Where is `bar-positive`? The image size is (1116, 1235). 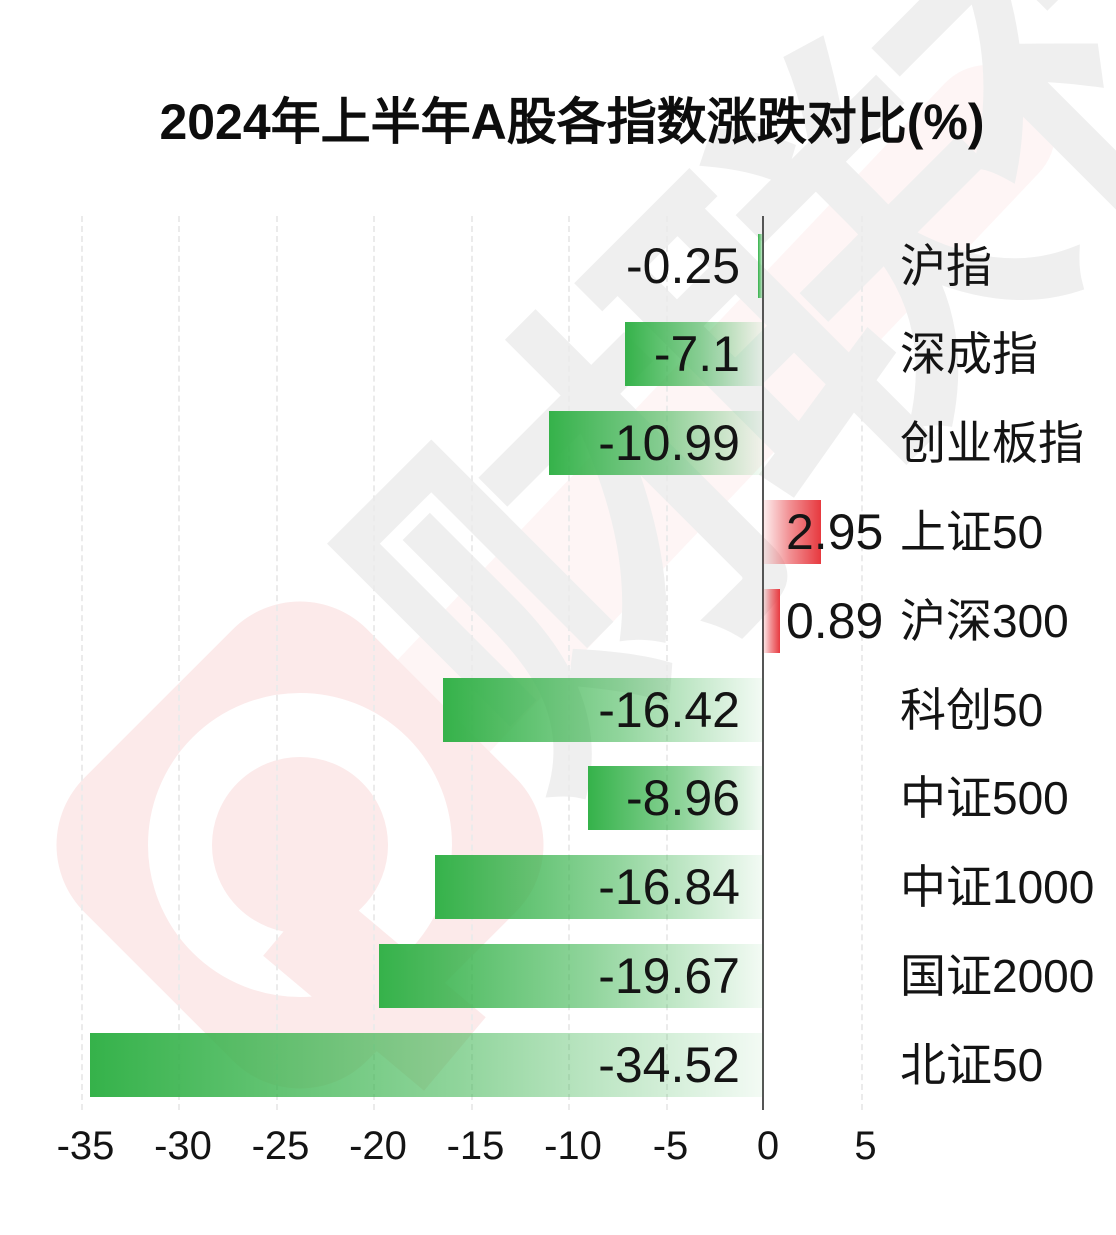
bar-positive is located at coordinates (772, 620).